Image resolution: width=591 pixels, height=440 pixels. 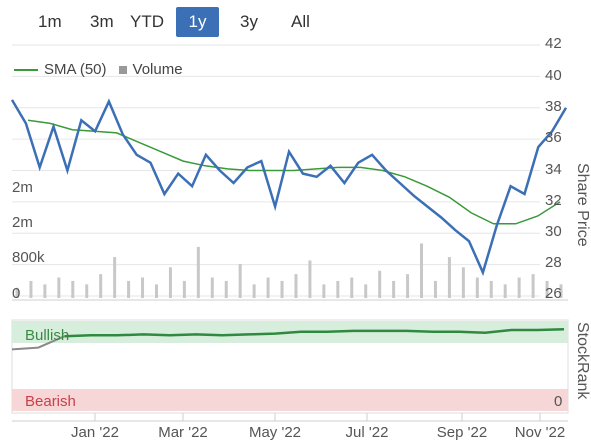 What do you see at coordinates (50, 21) in the screenshot?
I see `tab-1m: 1m` at bounding box center [50, 21].